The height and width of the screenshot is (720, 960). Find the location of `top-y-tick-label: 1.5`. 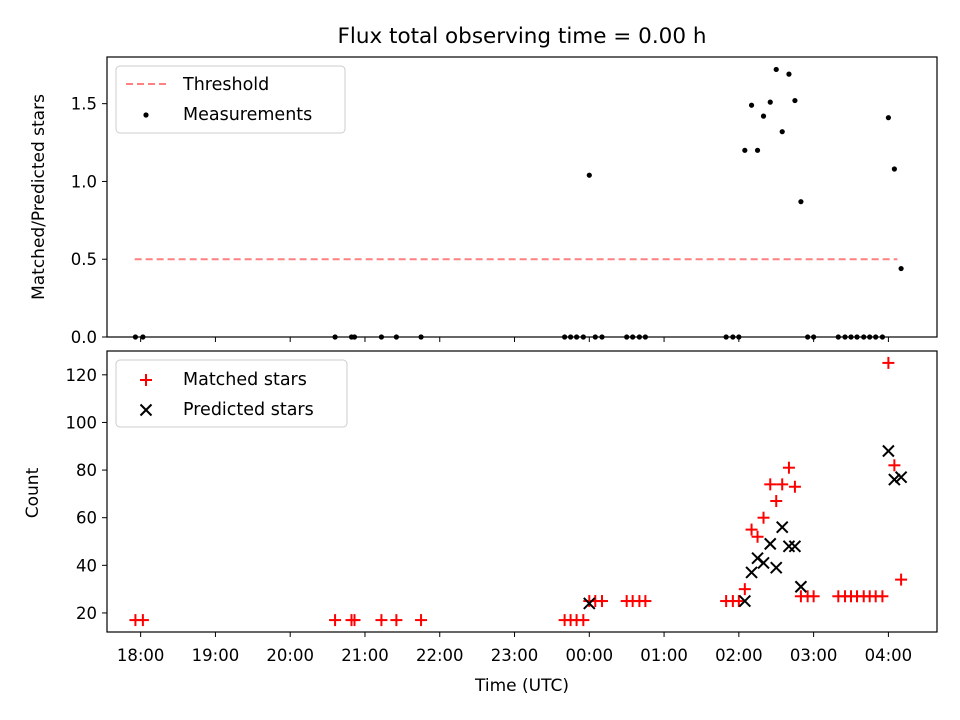

top-y-tick-label: 1.5 is located at coordinates (84, 104).